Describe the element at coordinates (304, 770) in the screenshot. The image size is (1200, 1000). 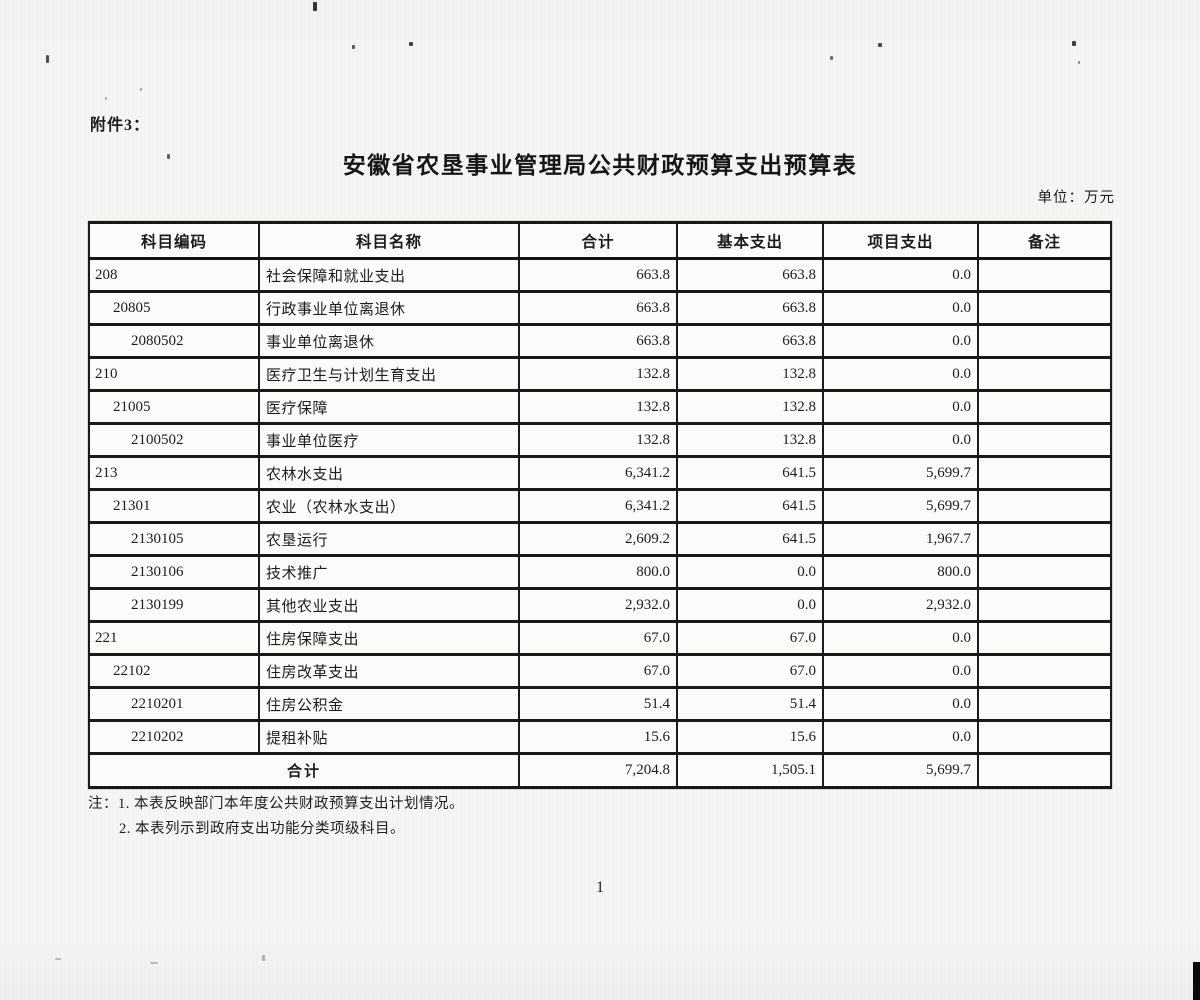
I see `total-row-label: 合计` at that location.